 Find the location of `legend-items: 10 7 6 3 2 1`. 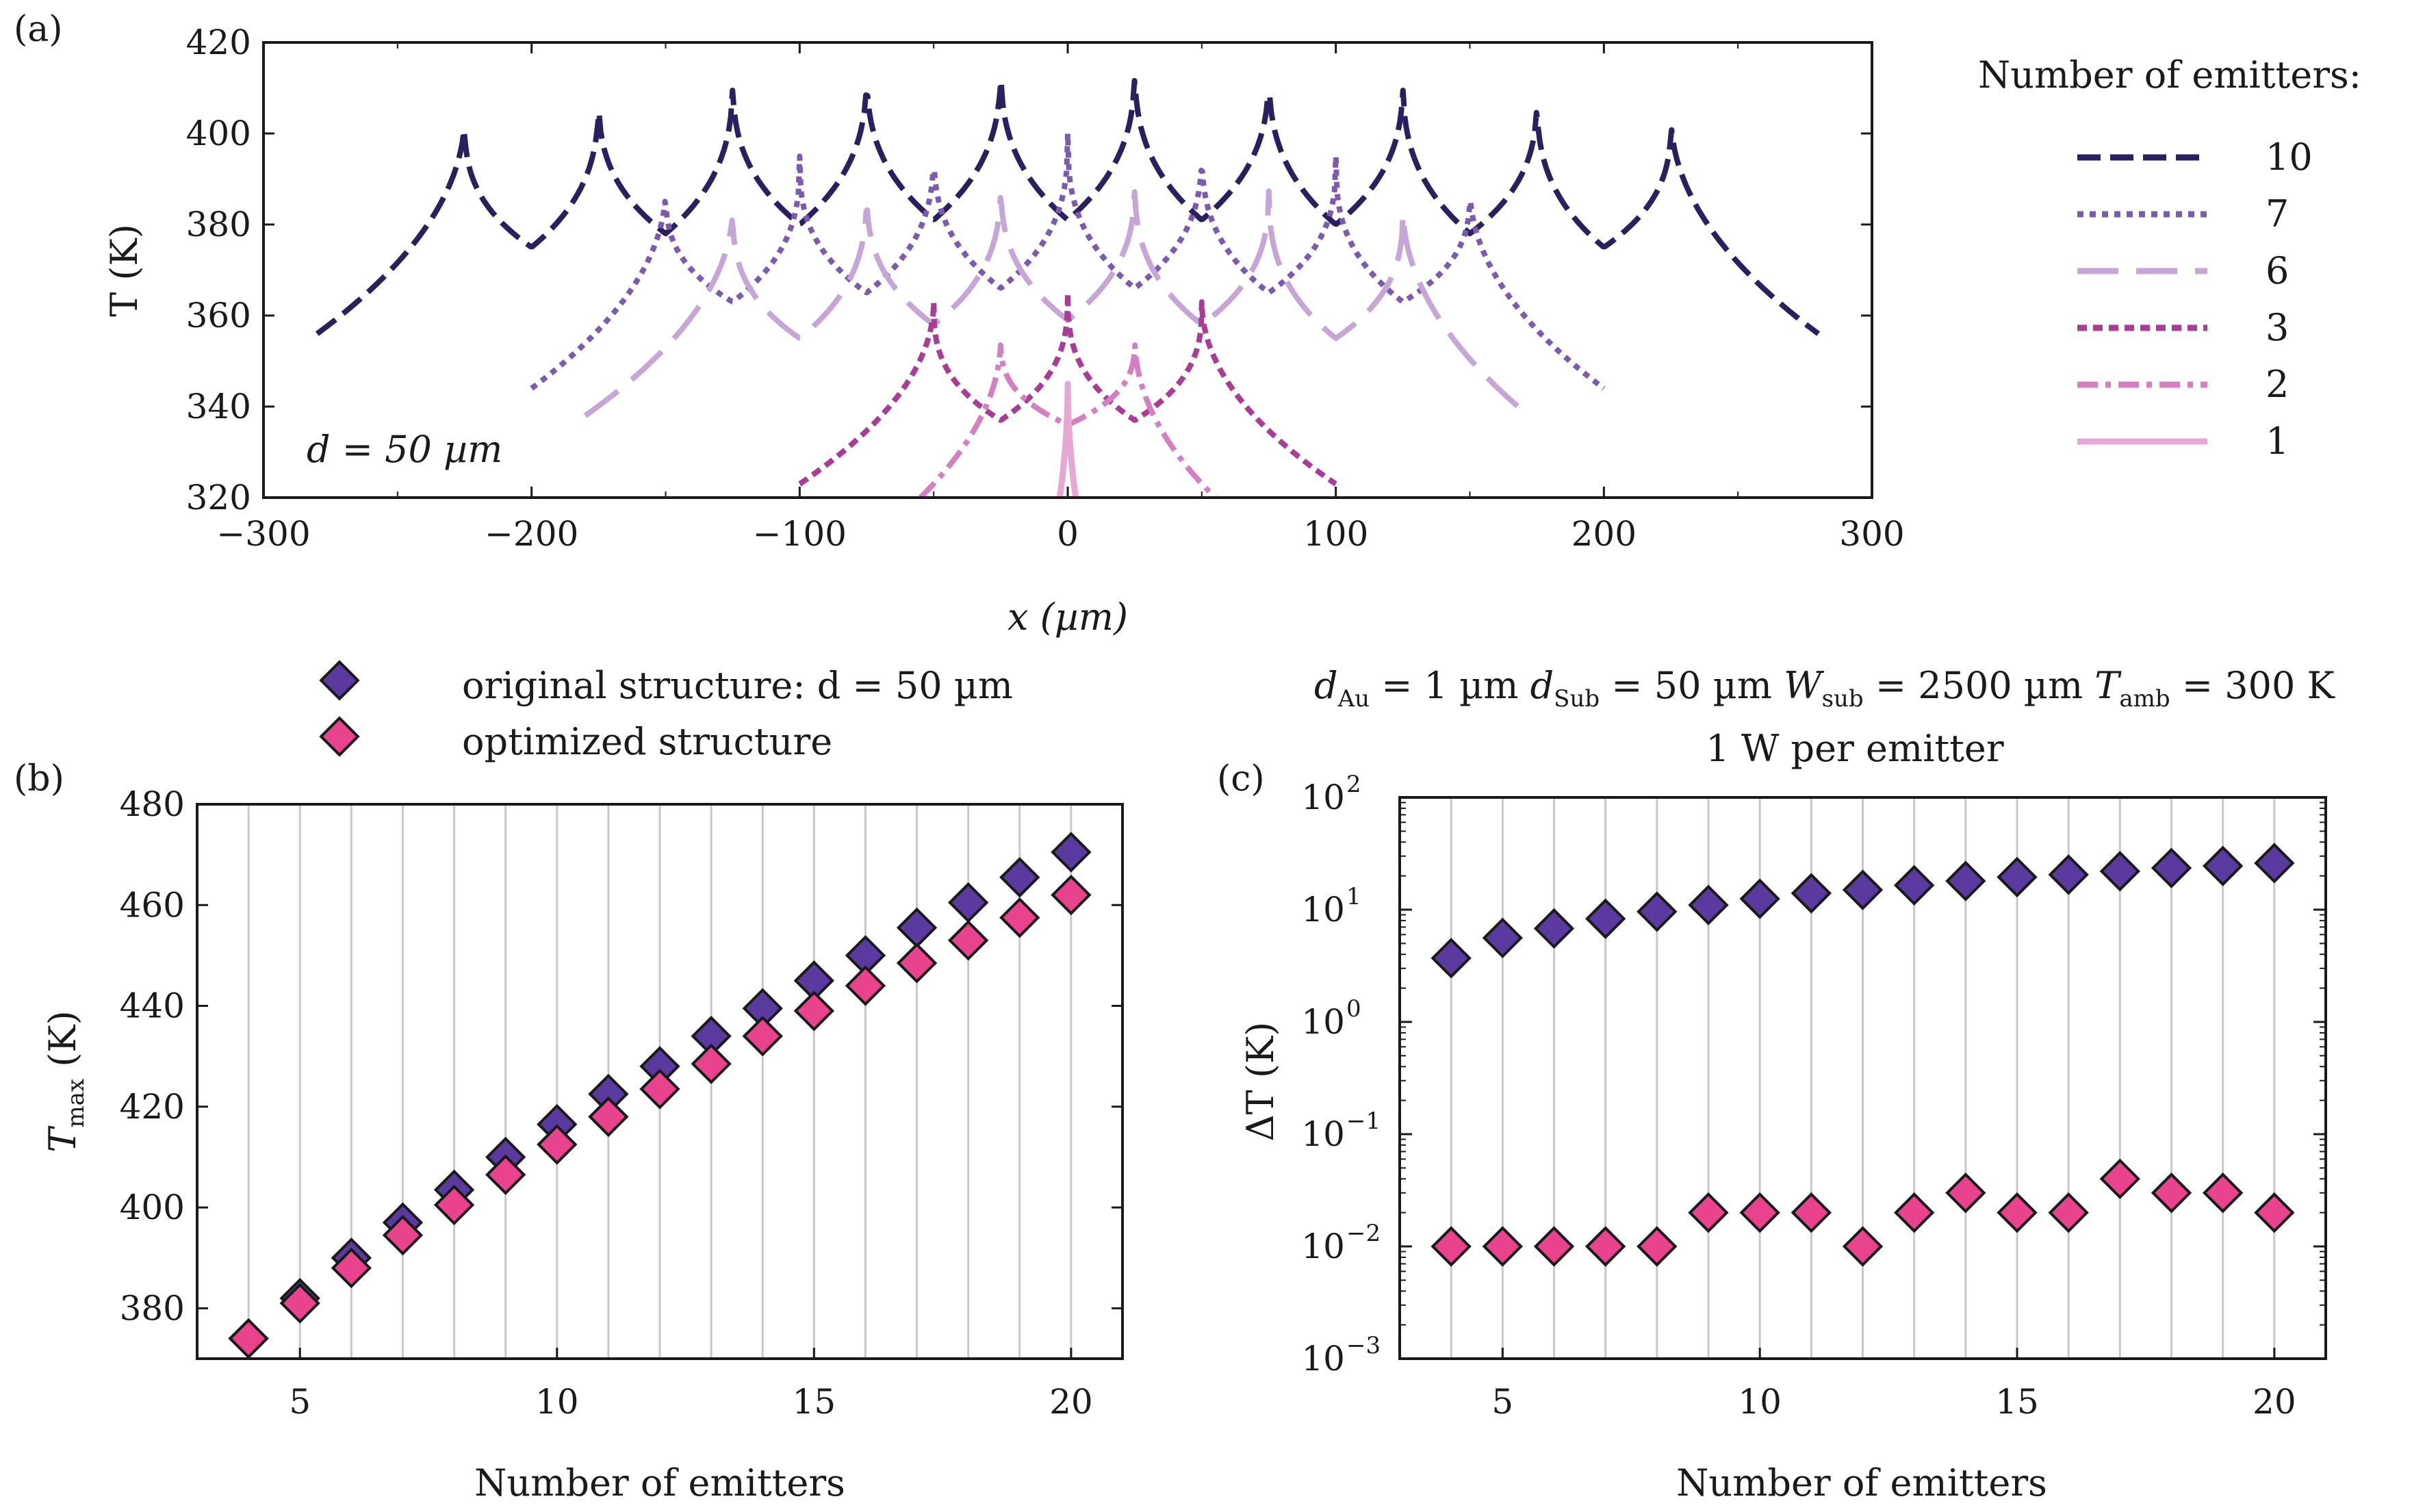

legend-items: 10 7 6 3 2 1 is located at coordinates (2195, 299).